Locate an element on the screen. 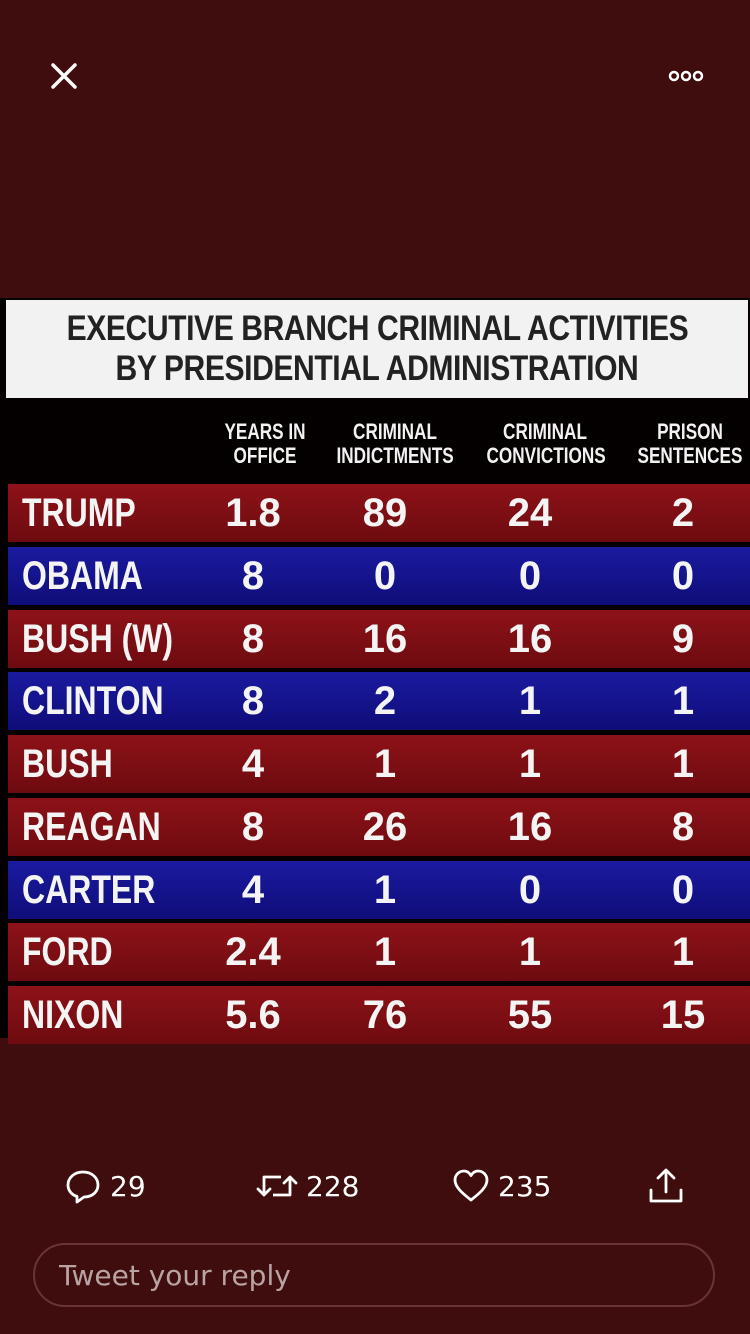 Image resolution: width=750 pixels, height=1334 pixels. table-row: OBAMA 8 0 0 0 is located at coordinates (379, 575).